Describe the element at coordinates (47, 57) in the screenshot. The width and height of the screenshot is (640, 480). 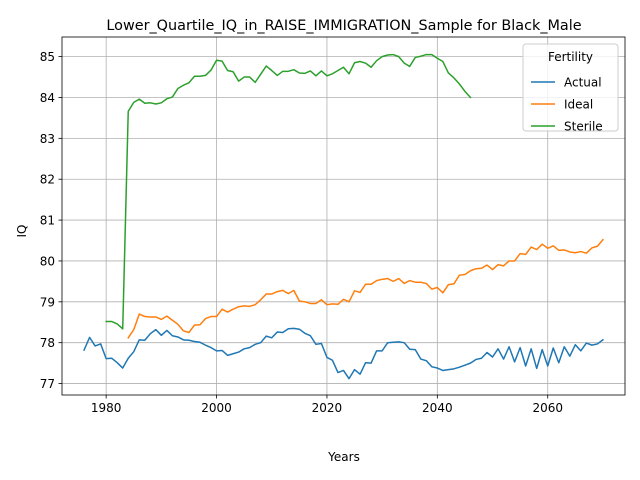
I see `y-tick-label: 85` at that location.